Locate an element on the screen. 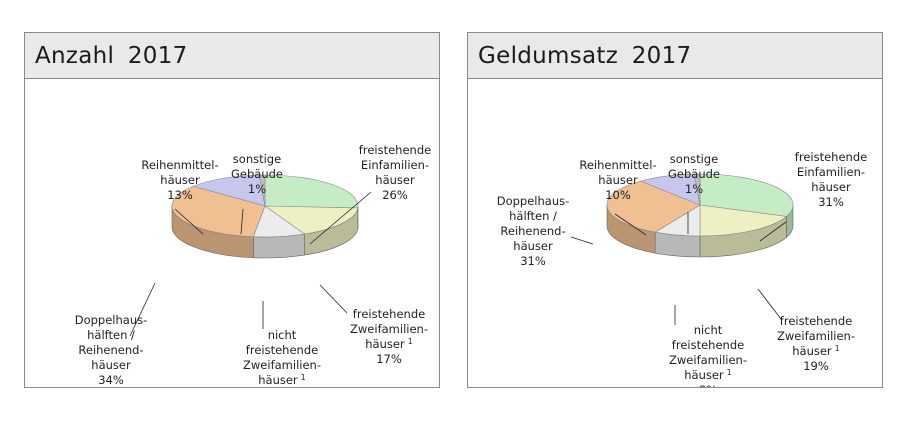 This screenshot has width=900, height=432. slice-percent: 17% is located at coordinates (389, 359).